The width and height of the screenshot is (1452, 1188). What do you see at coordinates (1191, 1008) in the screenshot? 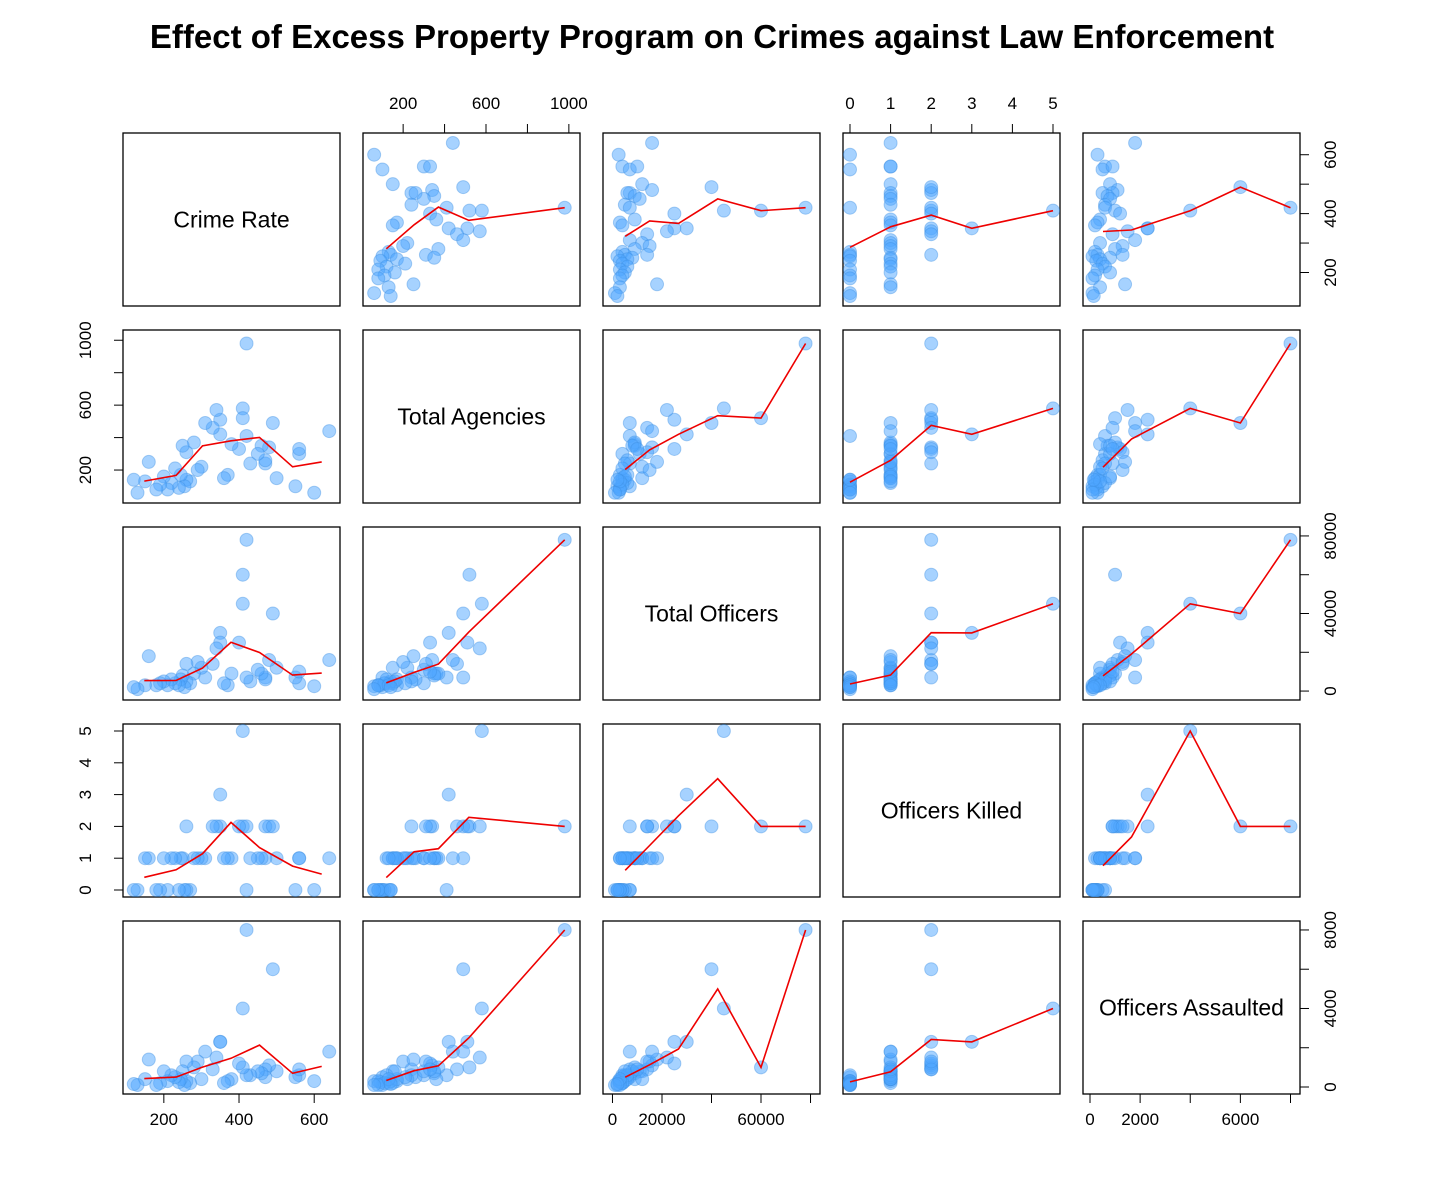
I see `diagonal-label-assaulted: Officers Assaulted` at bounding box center [1191, 1008].